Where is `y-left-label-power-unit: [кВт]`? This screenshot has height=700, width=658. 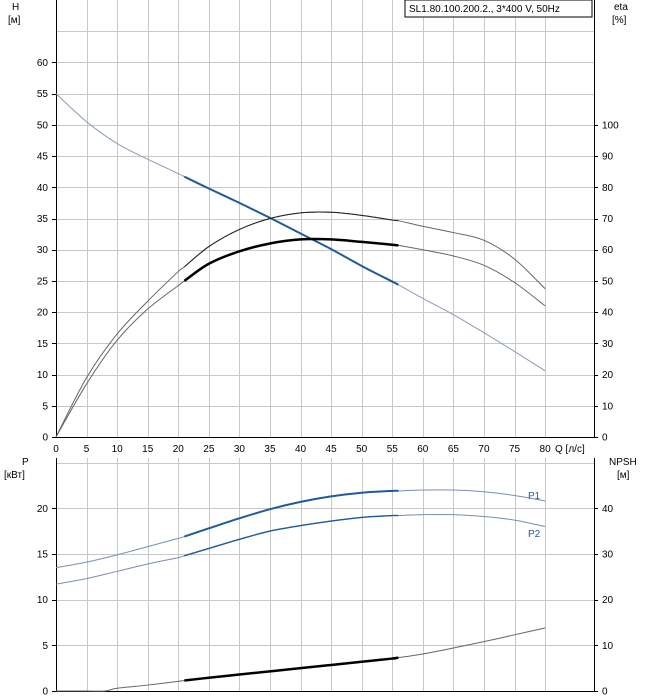 y-left-label-power-unit: [кВт] is located at coordinates (14, 475).